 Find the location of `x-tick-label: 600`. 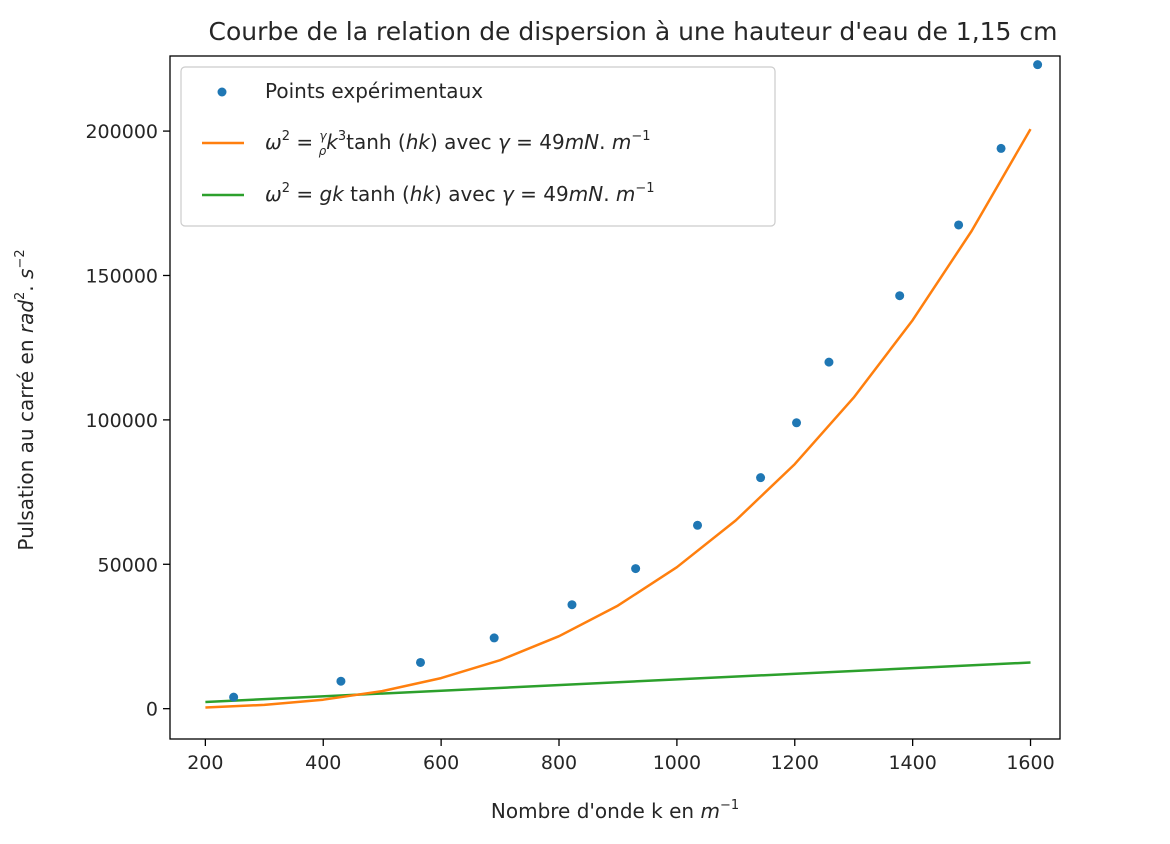

x-tick-label: 600 is located at coordinates (441, 763).